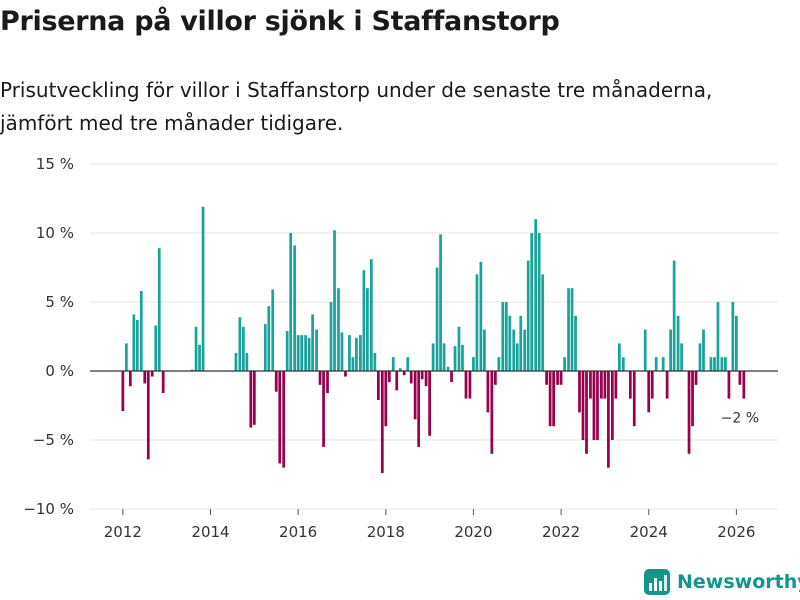 This screenshot has width=800, height=600. Describe the element at coordinates (59, 302) in the screenshot. I see `y-tick-label: 5 %` at that location.